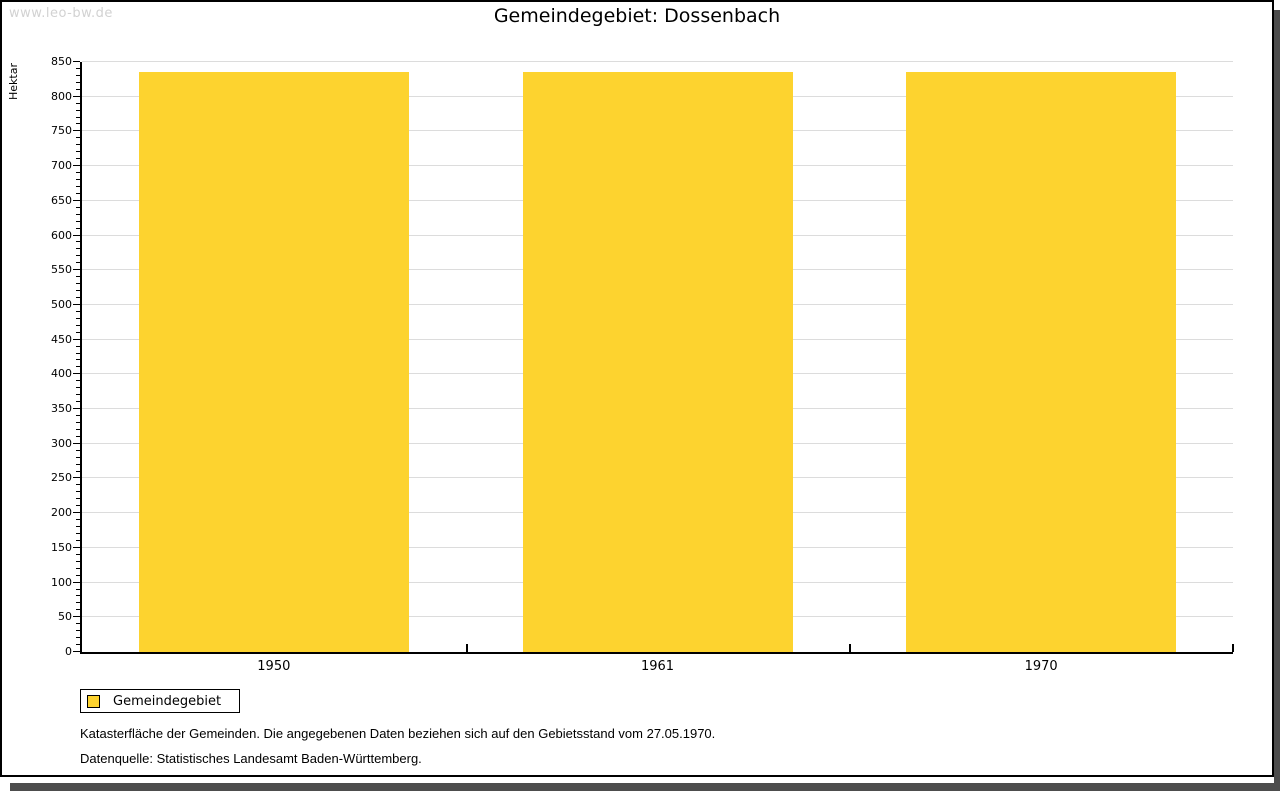 This screenshot has width=1280, height=791. Describe the element at coordinates (68, 651) in the screenshot. I see `y-axis-tick-label: 0` at that location.